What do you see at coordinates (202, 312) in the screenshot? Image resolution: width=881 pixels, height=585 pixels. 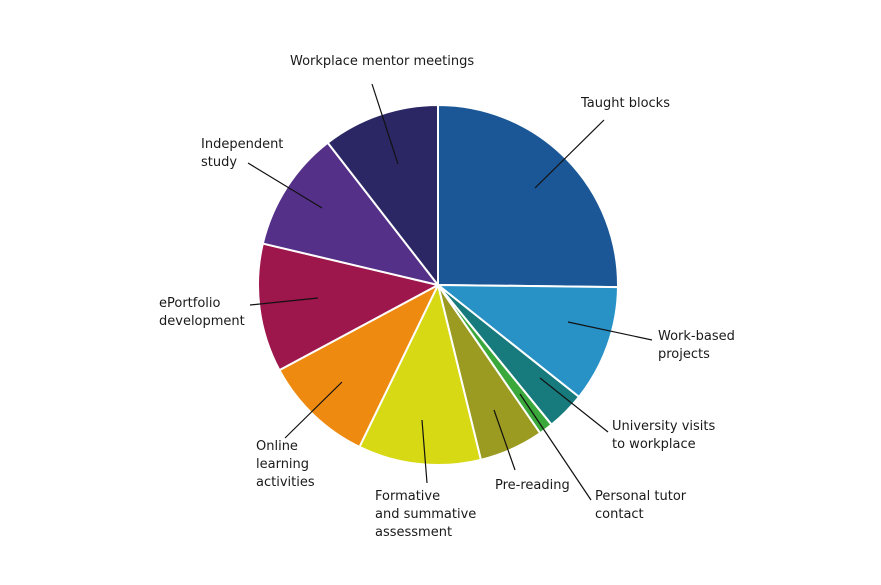 I see `label-eportfolio-development: ePortfolio development` at bounding box center [202, 312].